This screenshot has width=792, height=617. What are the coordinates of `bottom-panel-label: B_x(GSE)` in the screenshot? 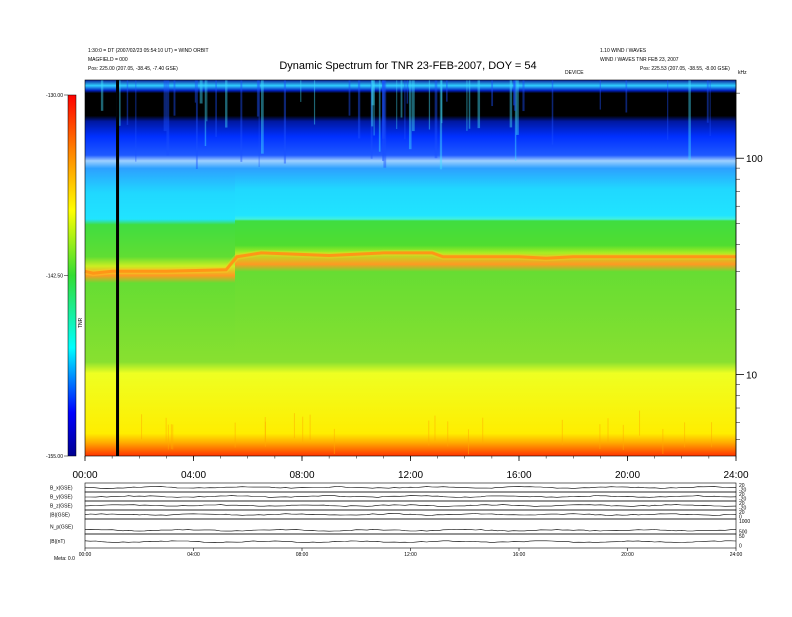 It's located at (61, 489).